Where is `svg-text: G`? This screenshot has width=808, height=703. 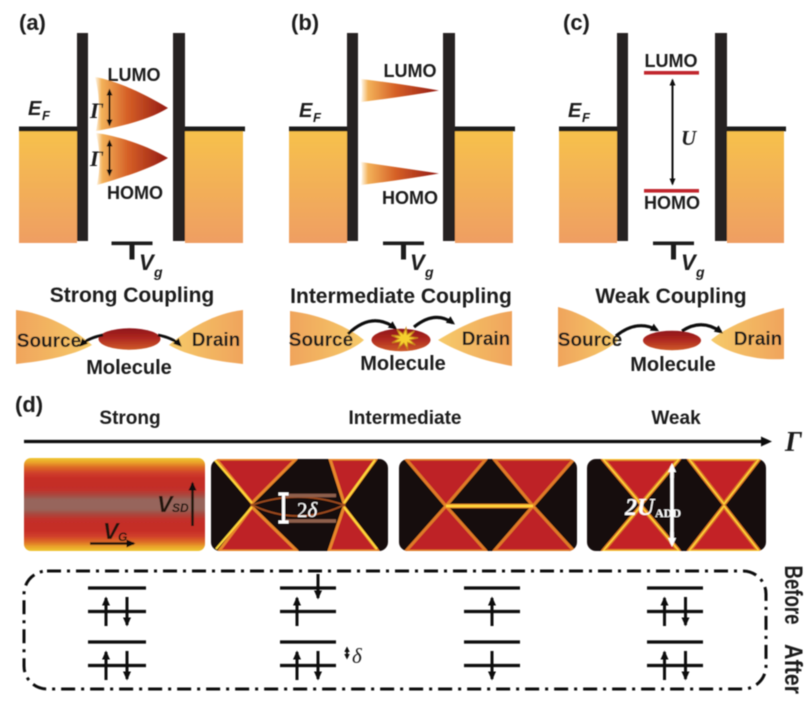
svg-text: G is located at coordinates (122, 537).